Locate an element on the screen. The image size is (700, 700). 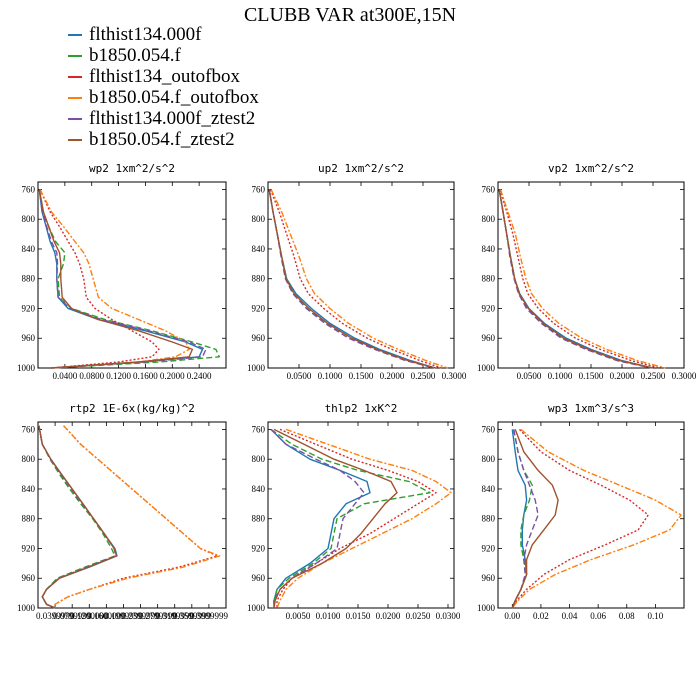
x-tick-label: 0.2799999 is located at coordinates (158, 616).